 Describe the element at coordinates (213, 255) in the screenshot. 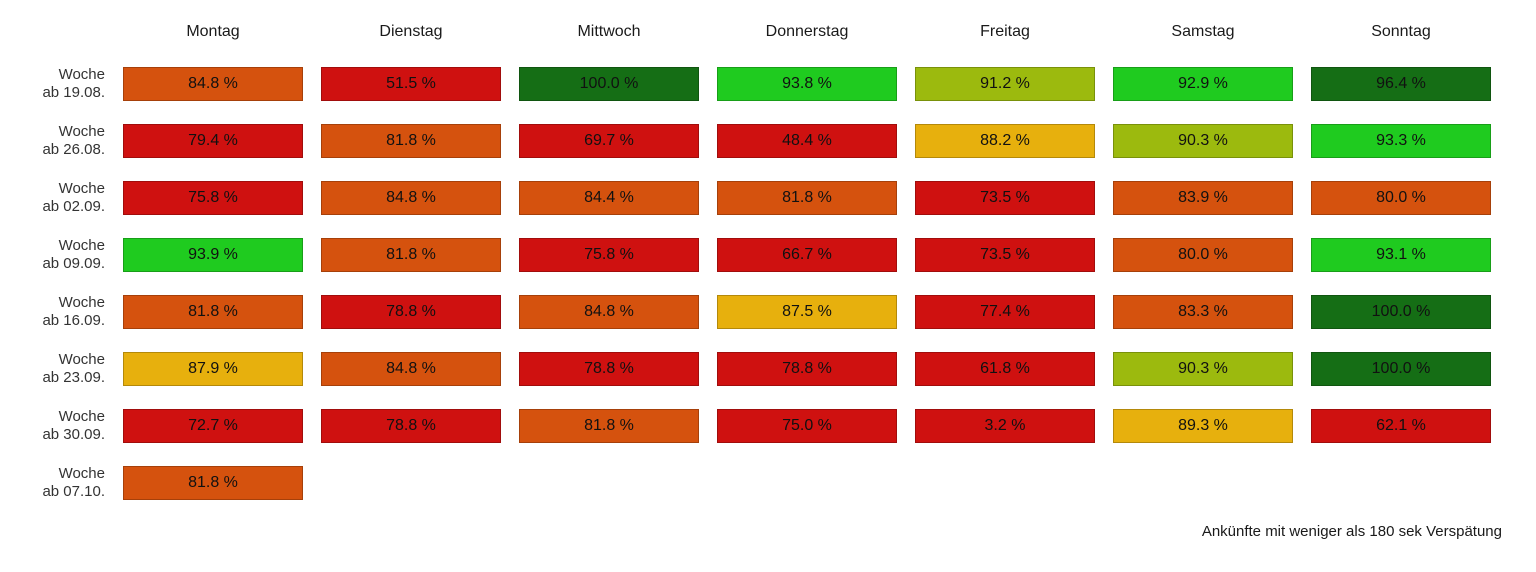

I see `heatmap-cell: 93.9 %` at that location.